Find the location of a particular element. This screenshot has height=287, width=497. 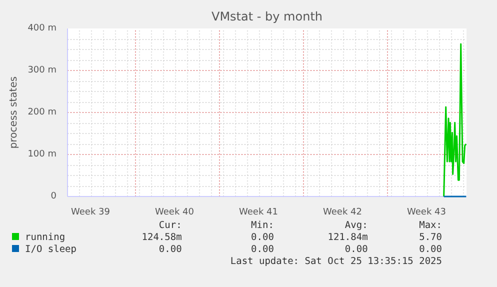

line-series is located at coordinates (455, 120).